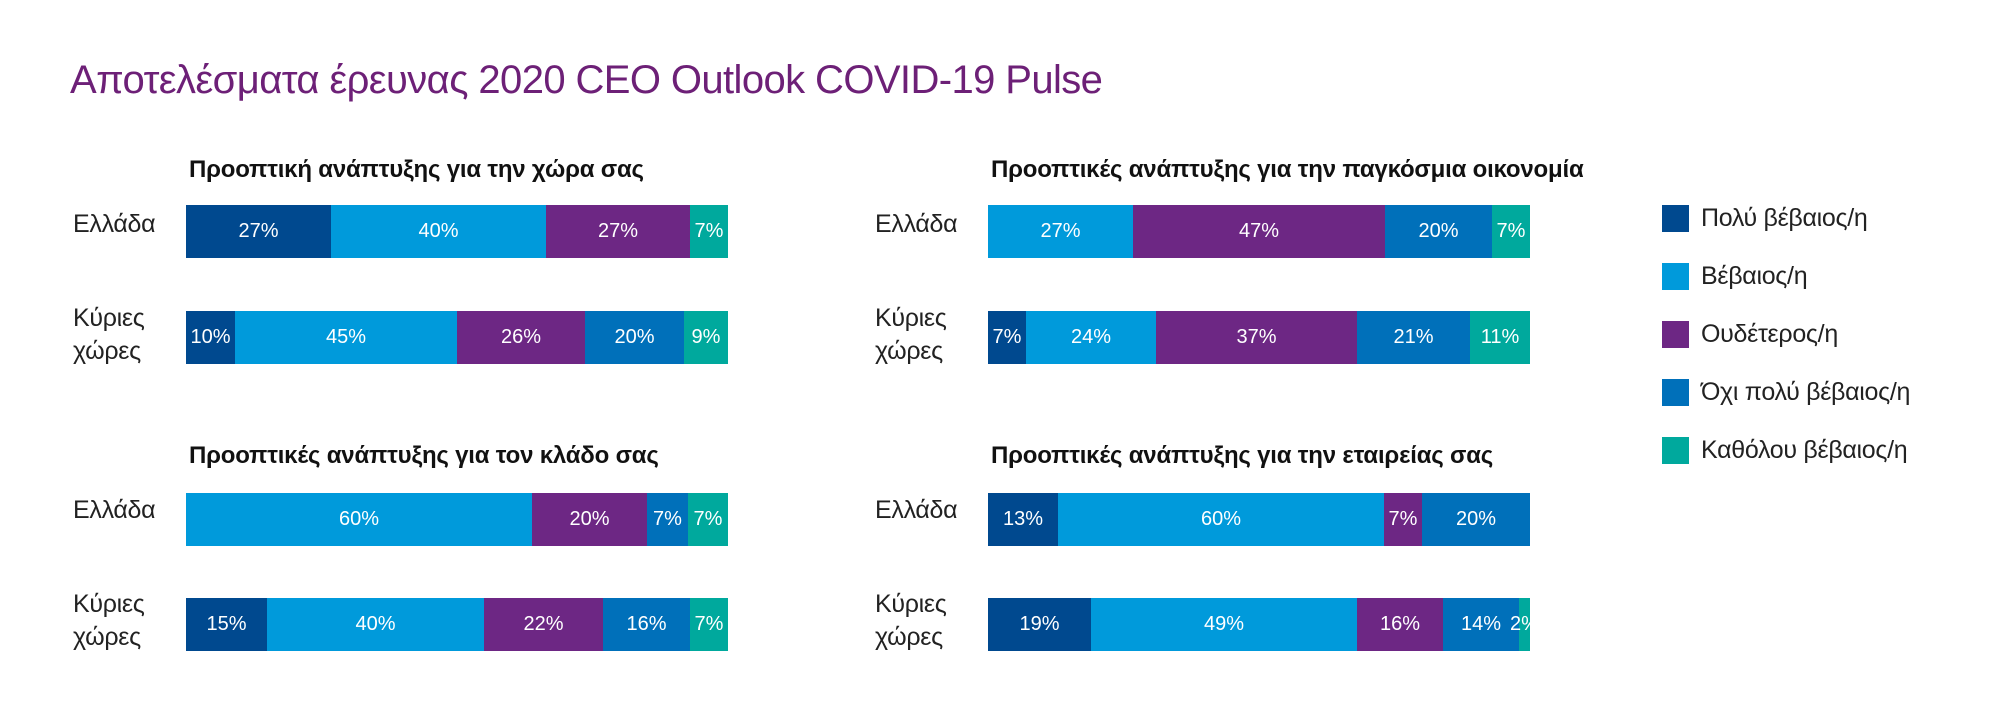  I want to click on bar-segment-not-very-confident: 7%, so click(667, 519).